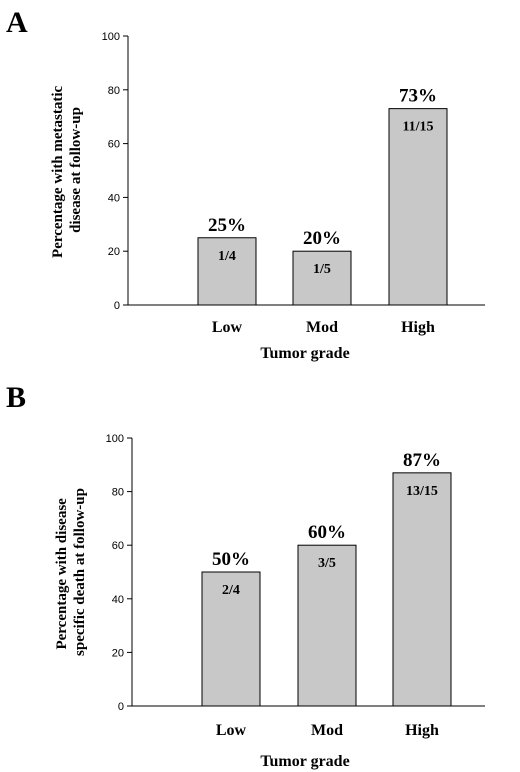  I want to click on y-axis-label-a-line-1: Percentage with metastatic, so click(58, 171).